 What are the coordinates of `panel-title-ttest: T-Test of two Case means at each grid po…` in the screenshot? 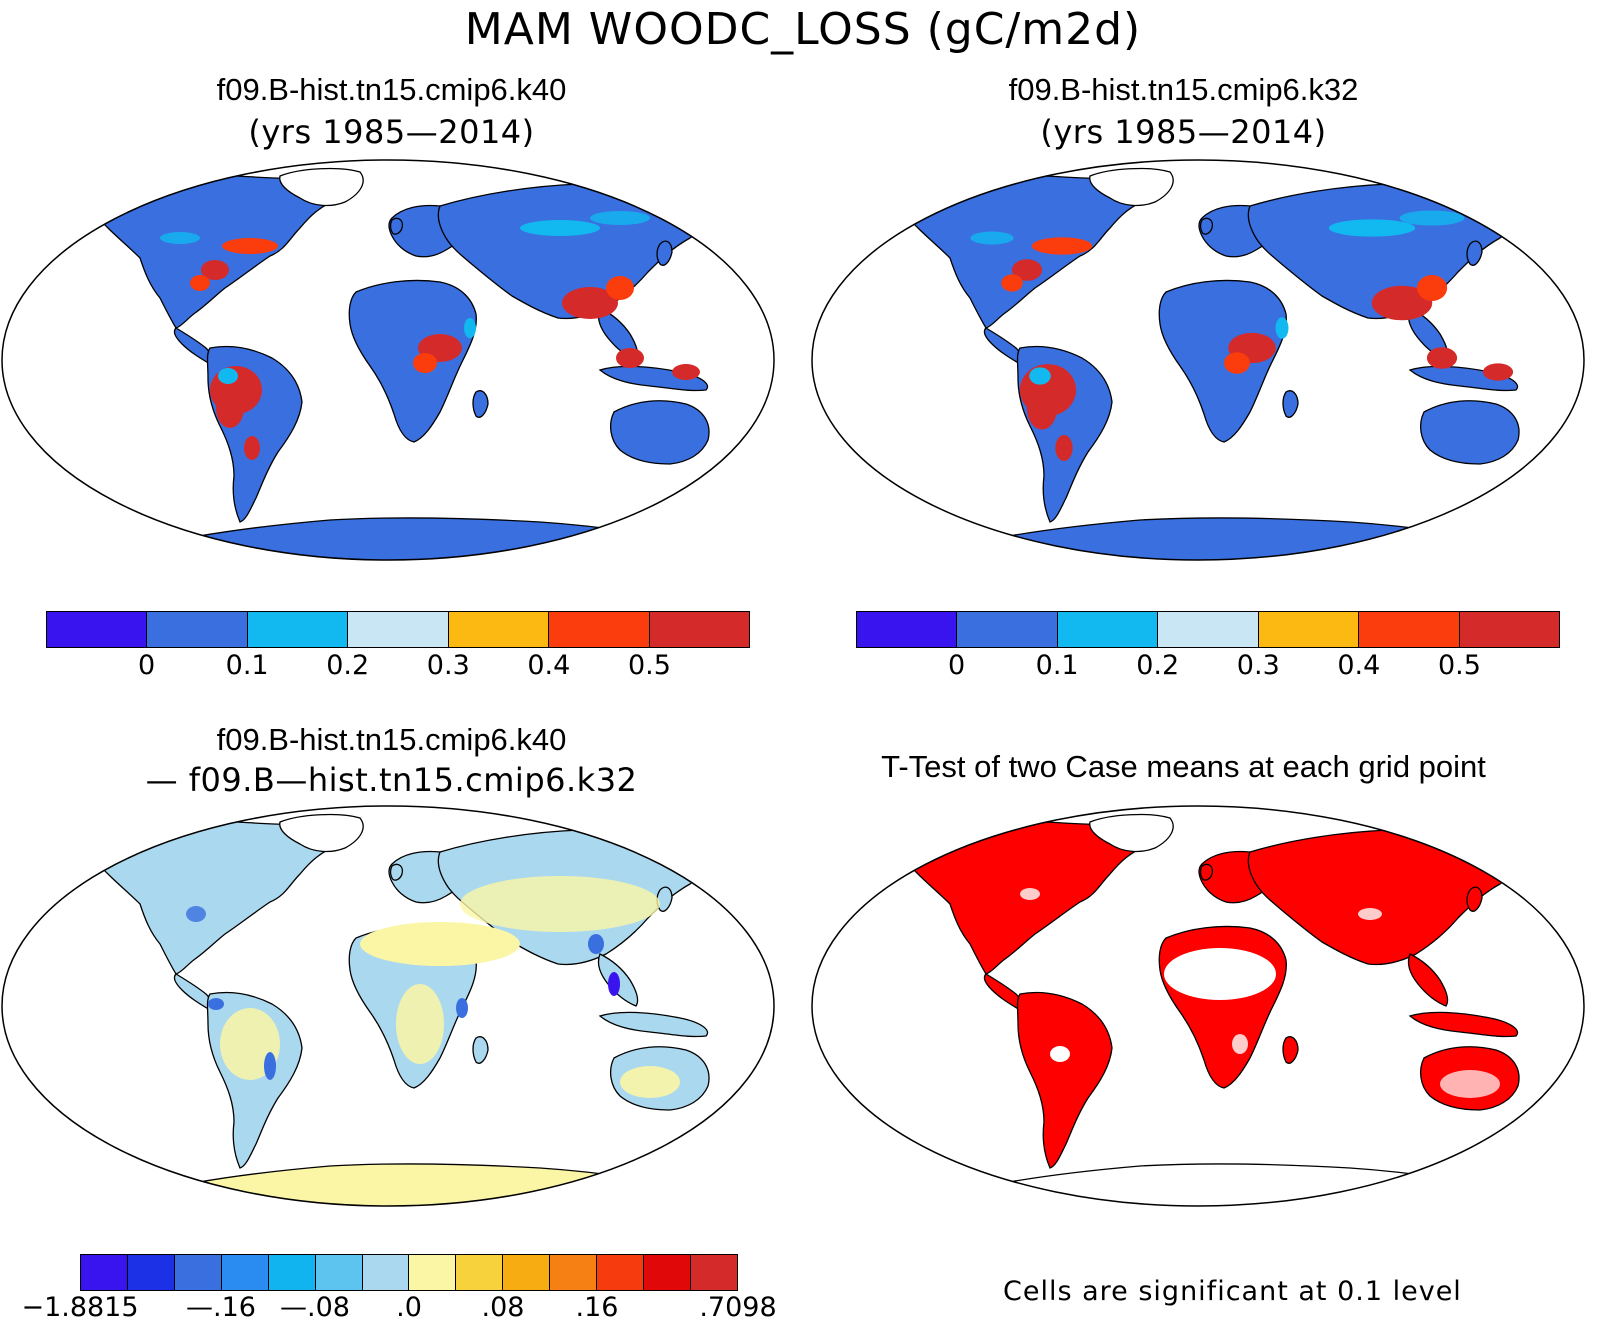 It's located at (1183, 766).